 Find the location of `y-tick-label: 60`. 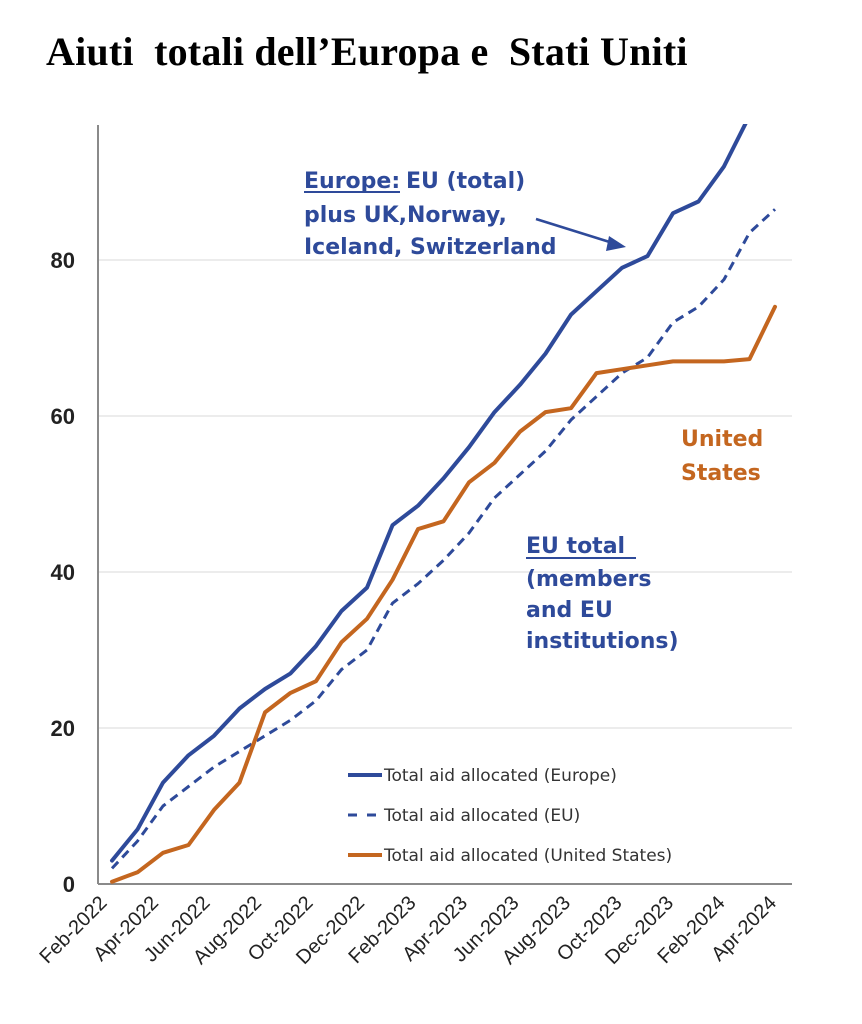

y-tick-label: 60 is located at coordinates (63, 416).